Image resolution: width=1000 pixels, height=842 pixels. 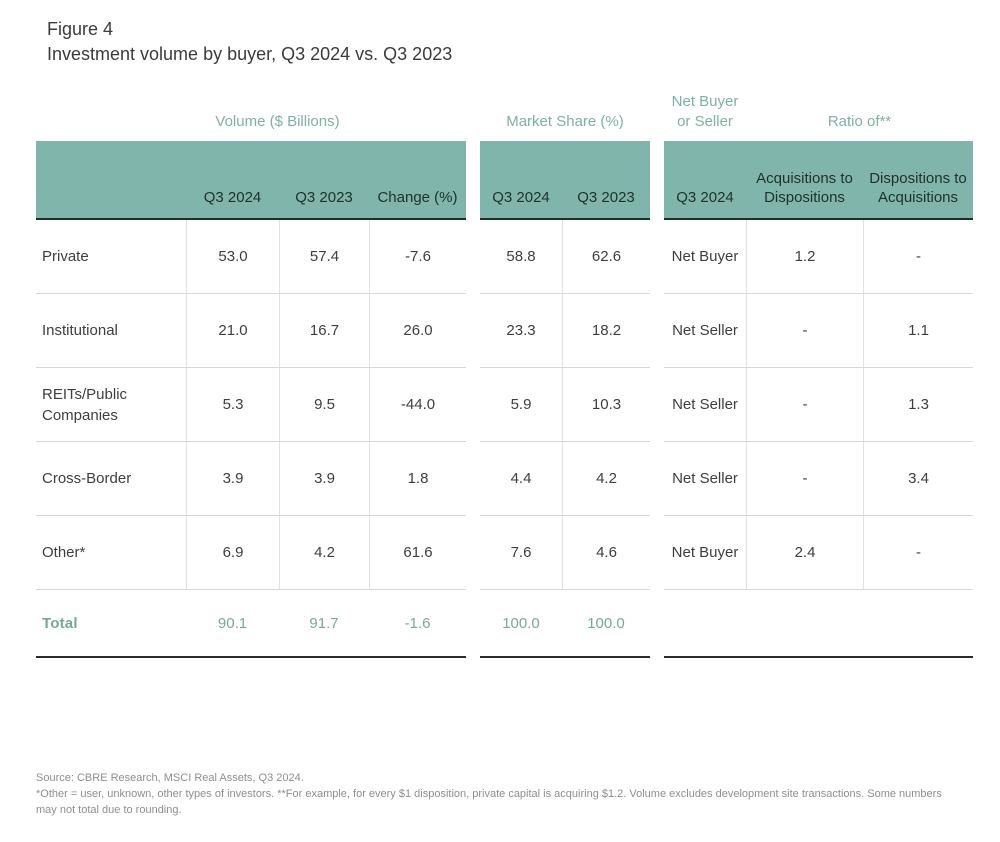 What do you see at coordinates (232, 330) in the screenshot?
I see `data-cell: 21.0` at bounding box center [232, 330].